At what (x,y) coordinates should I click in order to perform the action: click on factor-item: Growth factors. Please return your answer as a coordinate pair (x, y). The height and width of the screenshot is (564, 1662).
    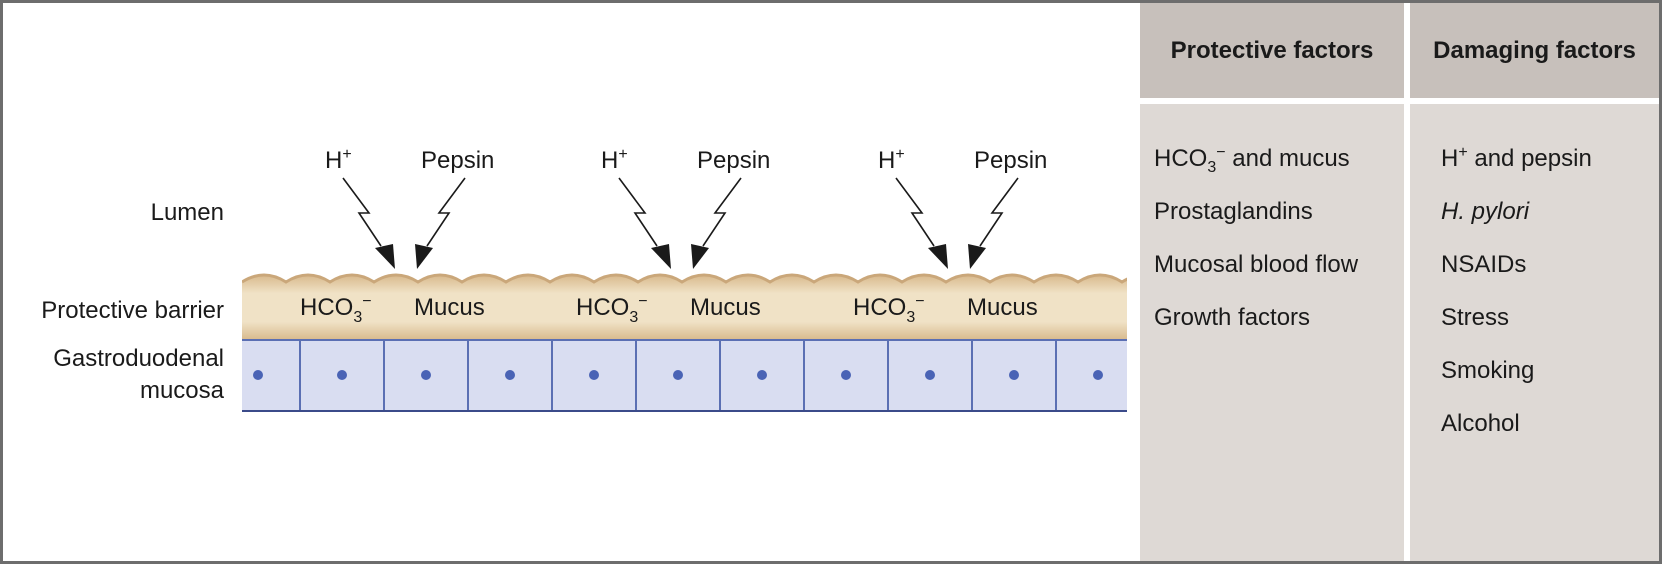
    Looking at the image, I should click on (1232, 317).